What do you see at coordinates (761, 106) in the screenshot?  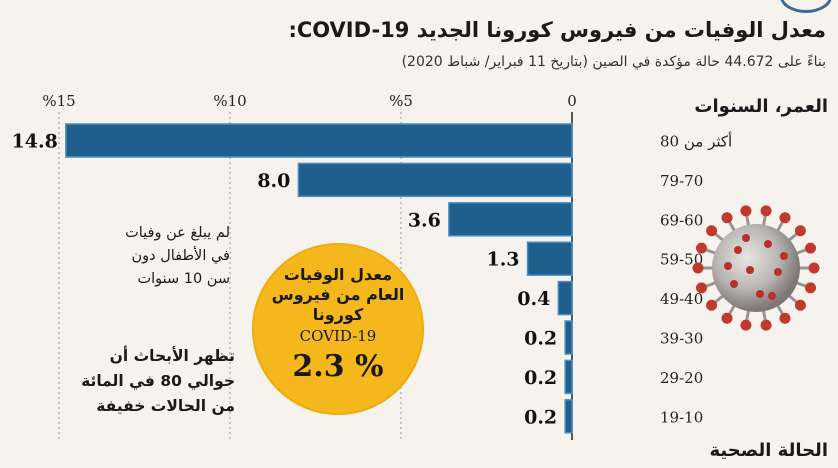 I see `age-section-label: العمر، السنوات` at bounding box center [761, 106].